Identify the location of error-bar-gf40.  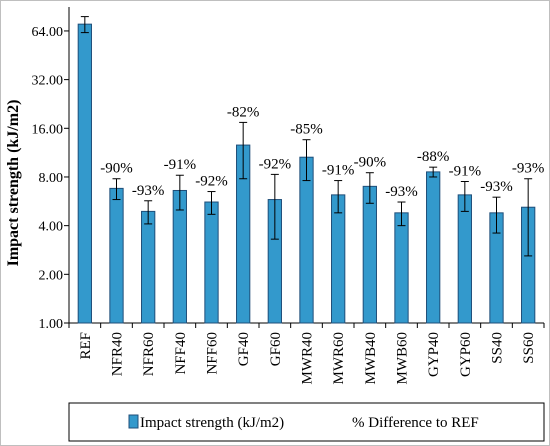
(243, 150).